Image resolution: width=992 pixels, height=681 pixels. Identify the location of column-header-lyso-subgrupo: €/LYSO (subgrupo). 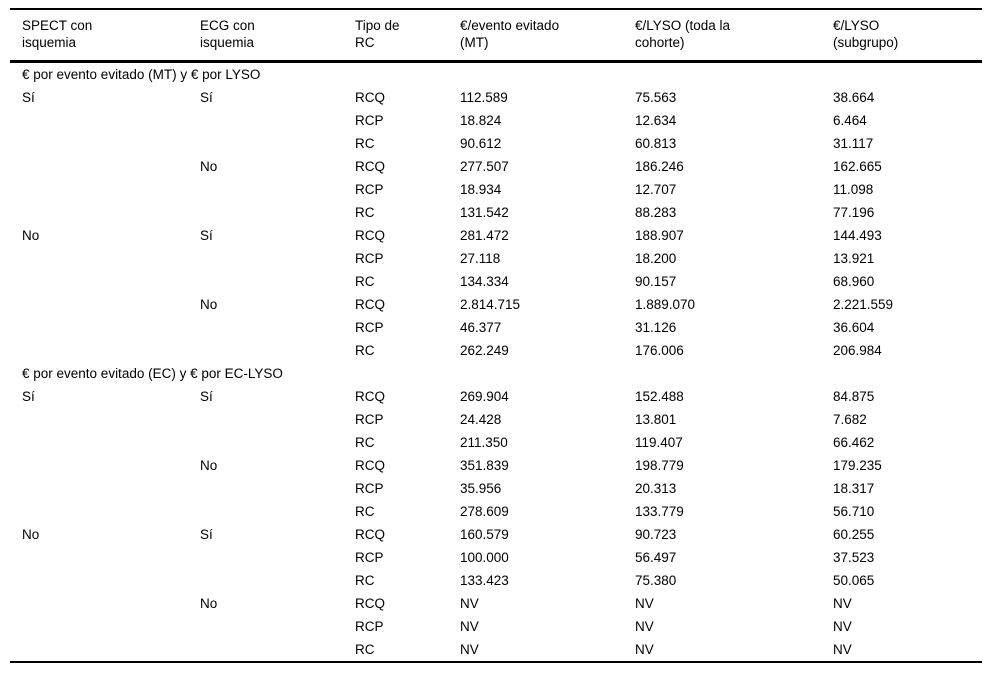
(907, 36).